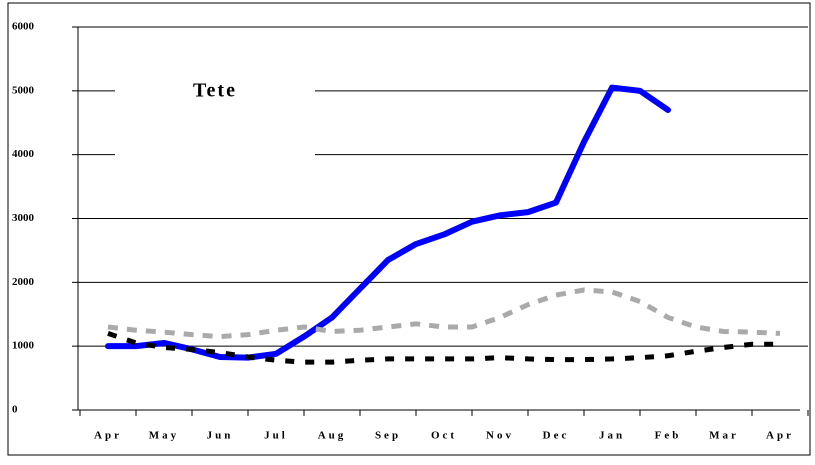 The image size is (815, 465). Describe the element at coordinates (444, 436) in the screenshot. I see `x-tick-label: Oct` at that location.